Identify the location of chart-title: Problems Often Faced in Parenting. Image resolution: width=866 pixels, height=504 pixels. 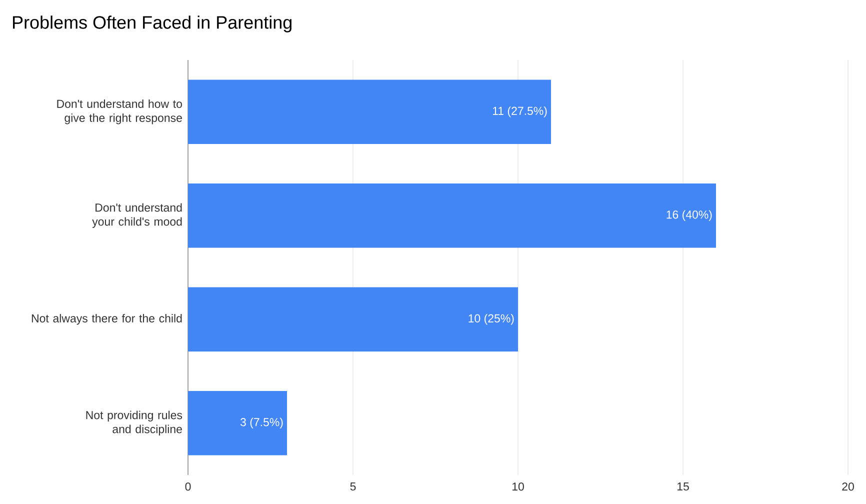
(152, 24).